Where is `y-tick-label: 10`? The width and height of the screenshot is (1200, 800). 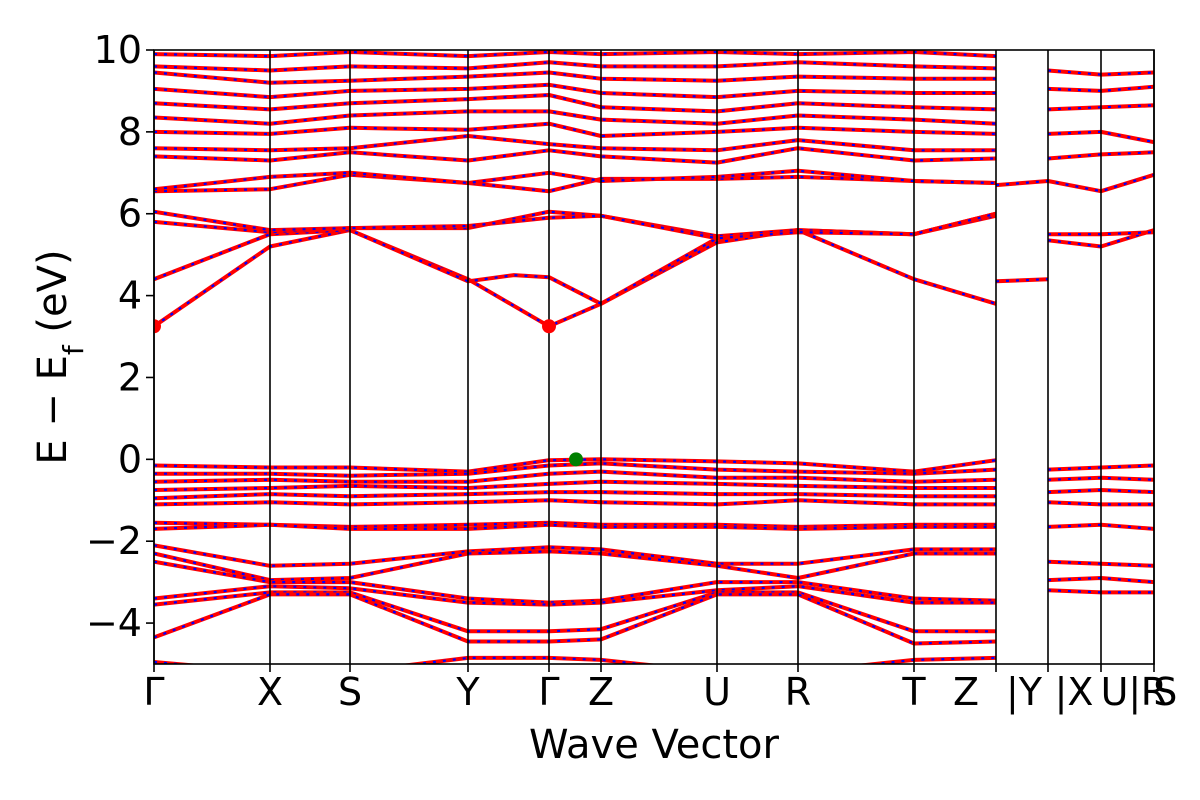
y-tick-label: 10 is located at coordinates (118, 50).